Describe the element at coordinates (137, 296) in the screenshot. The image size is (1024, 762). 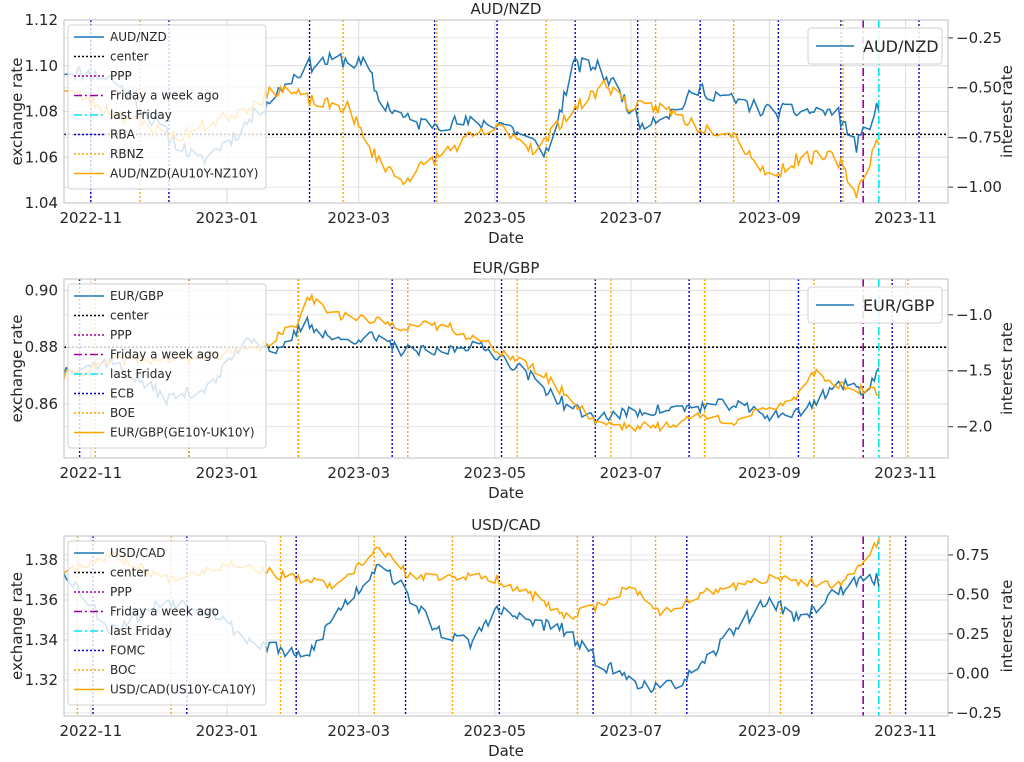
I see `legend-label: EUR/GBP` at that location.